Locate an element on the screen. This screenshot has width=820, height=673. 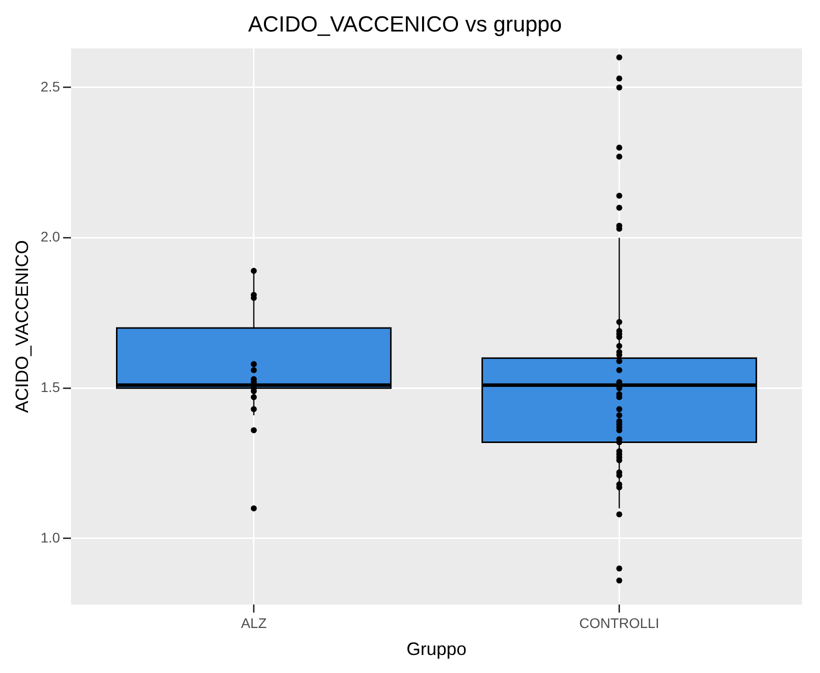
y-tick-label: 1.5 is located at coordinates (50, 386).